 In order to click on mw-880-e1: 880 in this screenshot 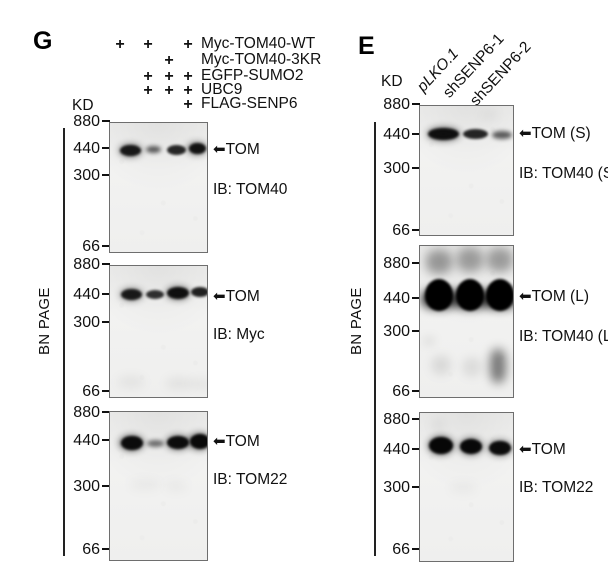, I will do `click(399, 105)`.